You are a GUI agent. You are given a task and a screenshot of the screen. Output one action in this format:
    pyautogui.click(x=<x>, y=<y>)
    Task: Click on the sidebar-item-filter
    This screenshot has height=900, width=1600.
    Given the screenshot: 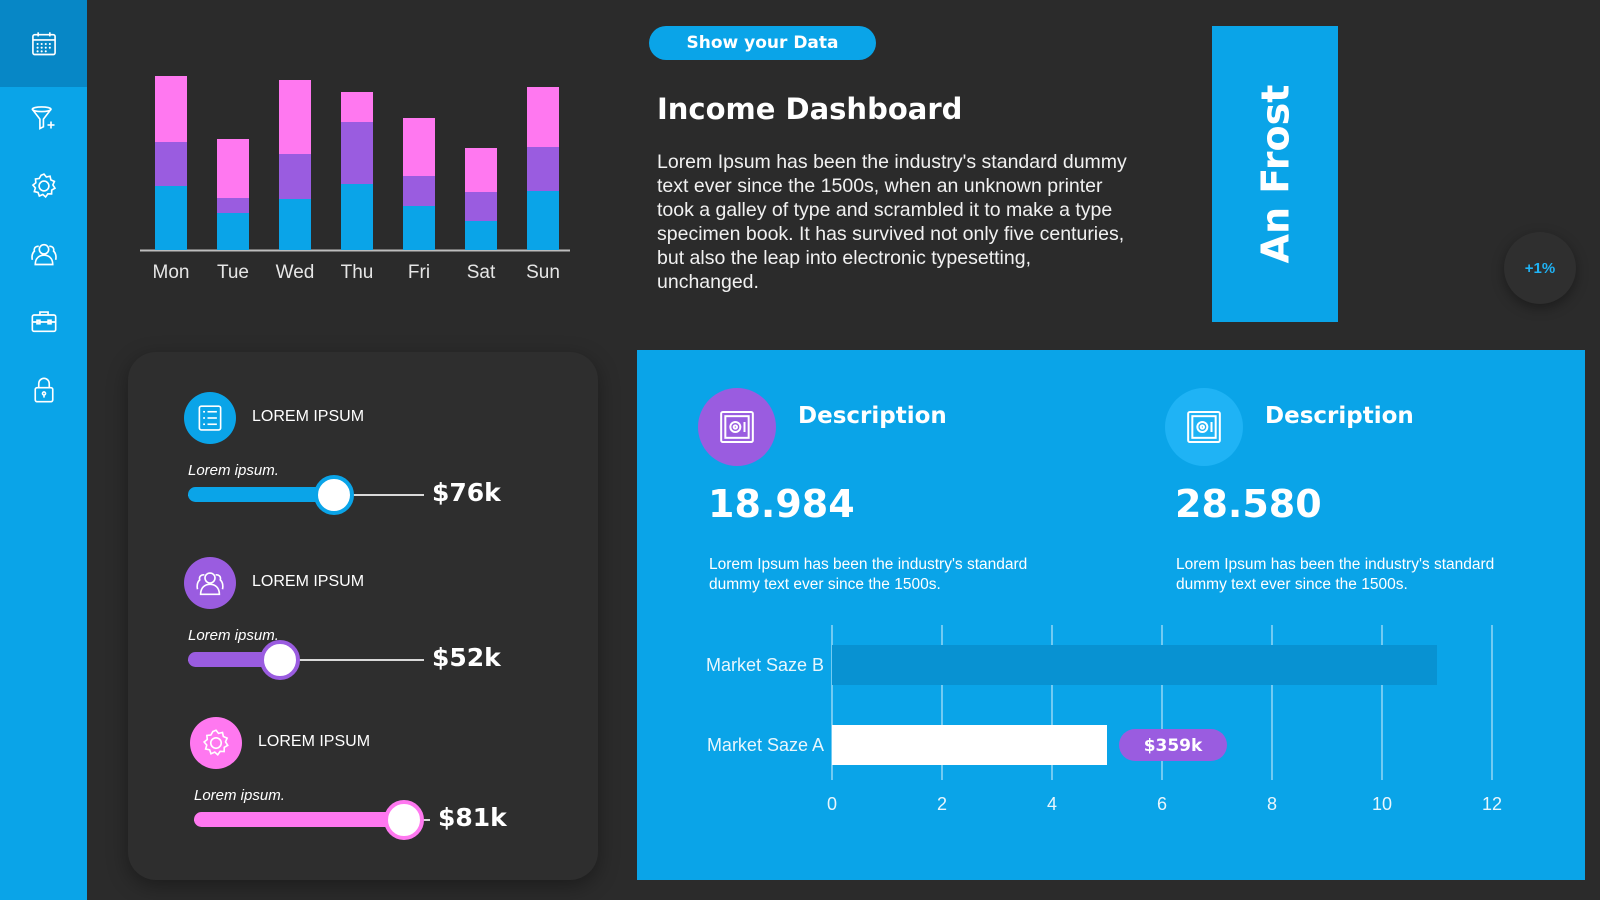 What is the action you would take?
    pyautogui.click(x=43, y=118)
    